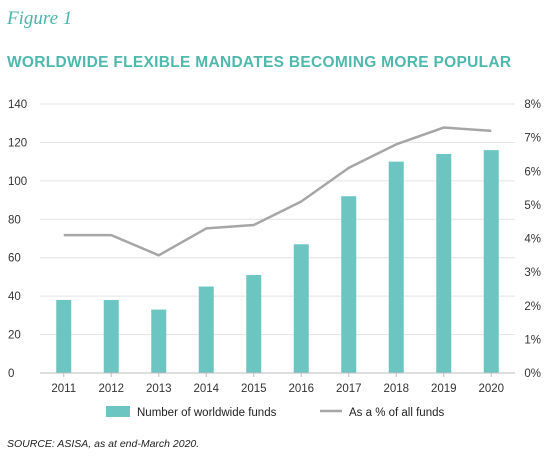  Describe the element at coordinates (103, 444) in the screenshot. I see `source-note: SOURCE: ASISA, as at end-March 2020.` at that location.